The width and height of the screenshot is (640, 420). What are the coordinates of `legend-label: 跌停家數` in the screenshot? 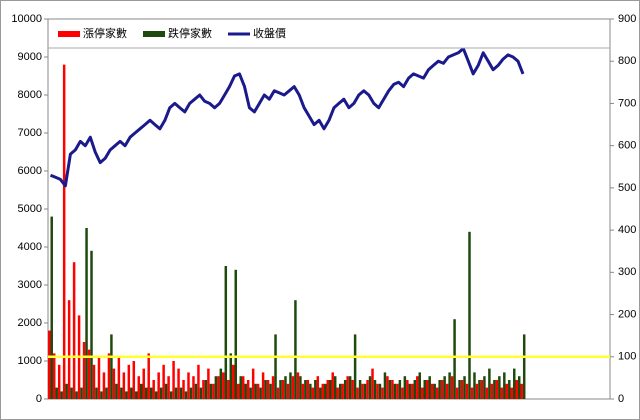 It's located at (190, 33).